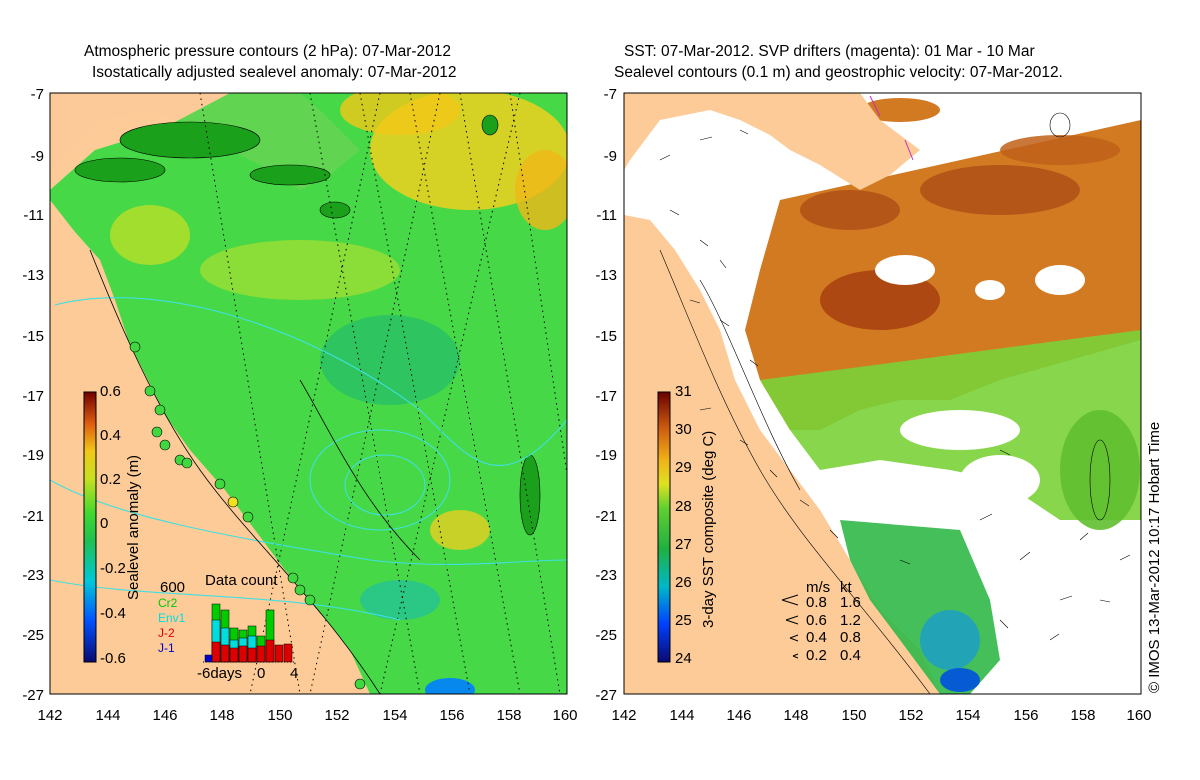 The width and height of the screenshot is (1200, 780). Describe the element at coordinates (816, 655) in the screenshot. I see `vel-ms: 0.2` at that location.